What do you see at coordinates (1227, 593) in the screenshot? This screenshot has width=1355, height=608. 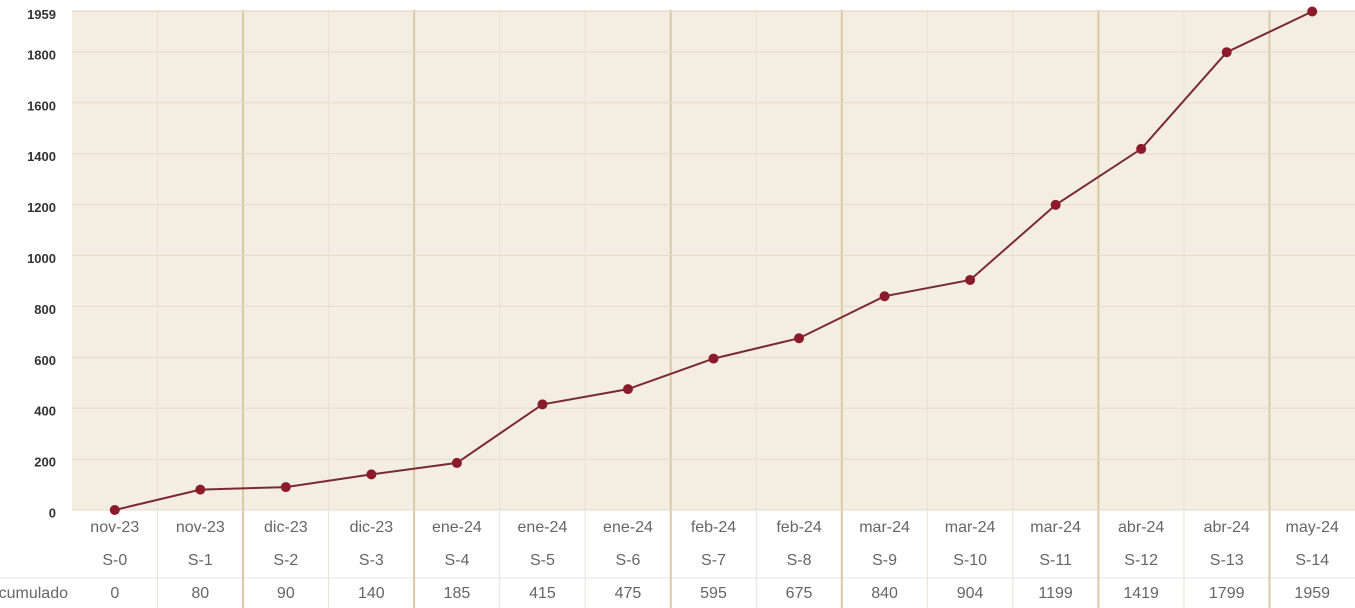 I see `table-value: 1799` at bounding box center [1227, 593].